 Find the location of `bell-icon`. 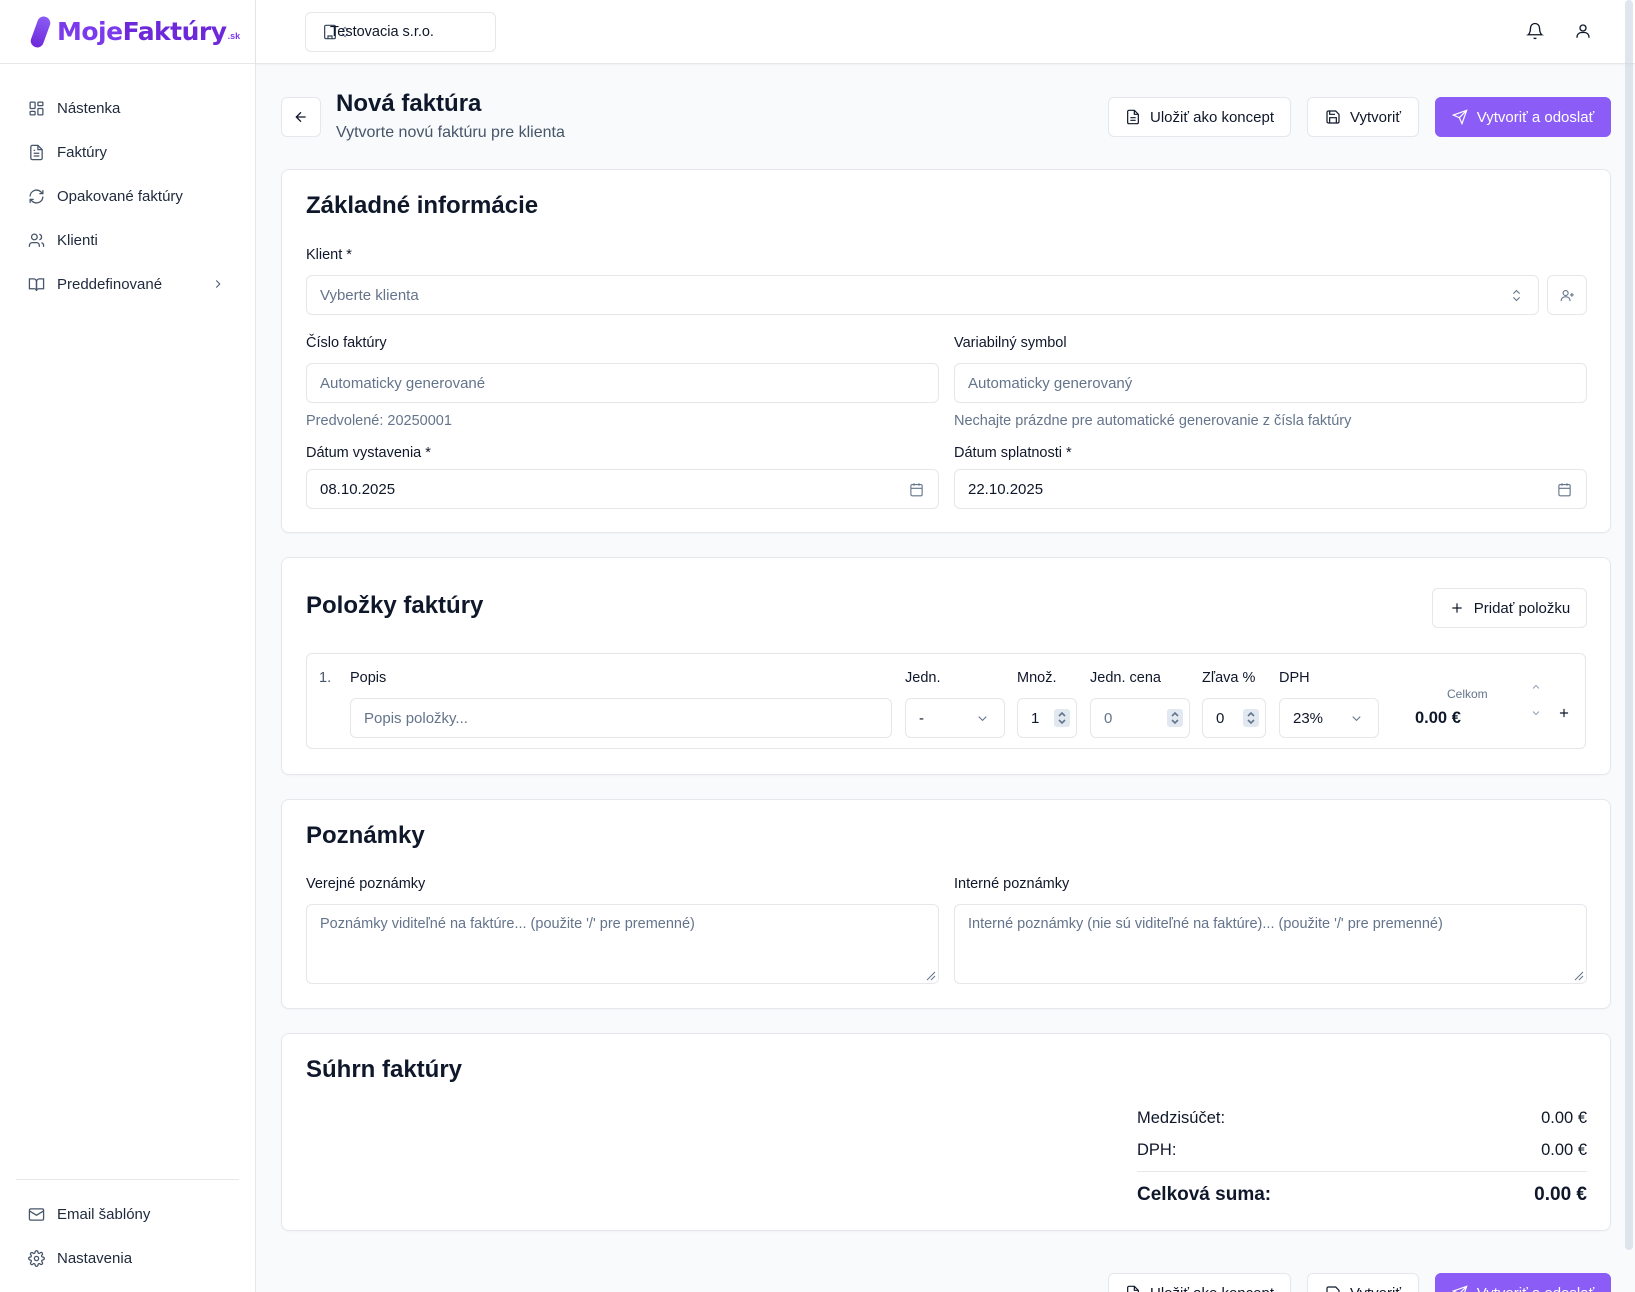

bell-icon is located at coordinates (1535, 31).